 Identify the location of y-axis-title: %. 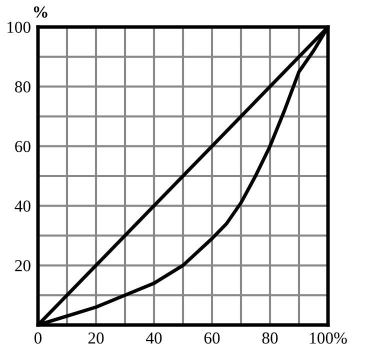
(41, 12).